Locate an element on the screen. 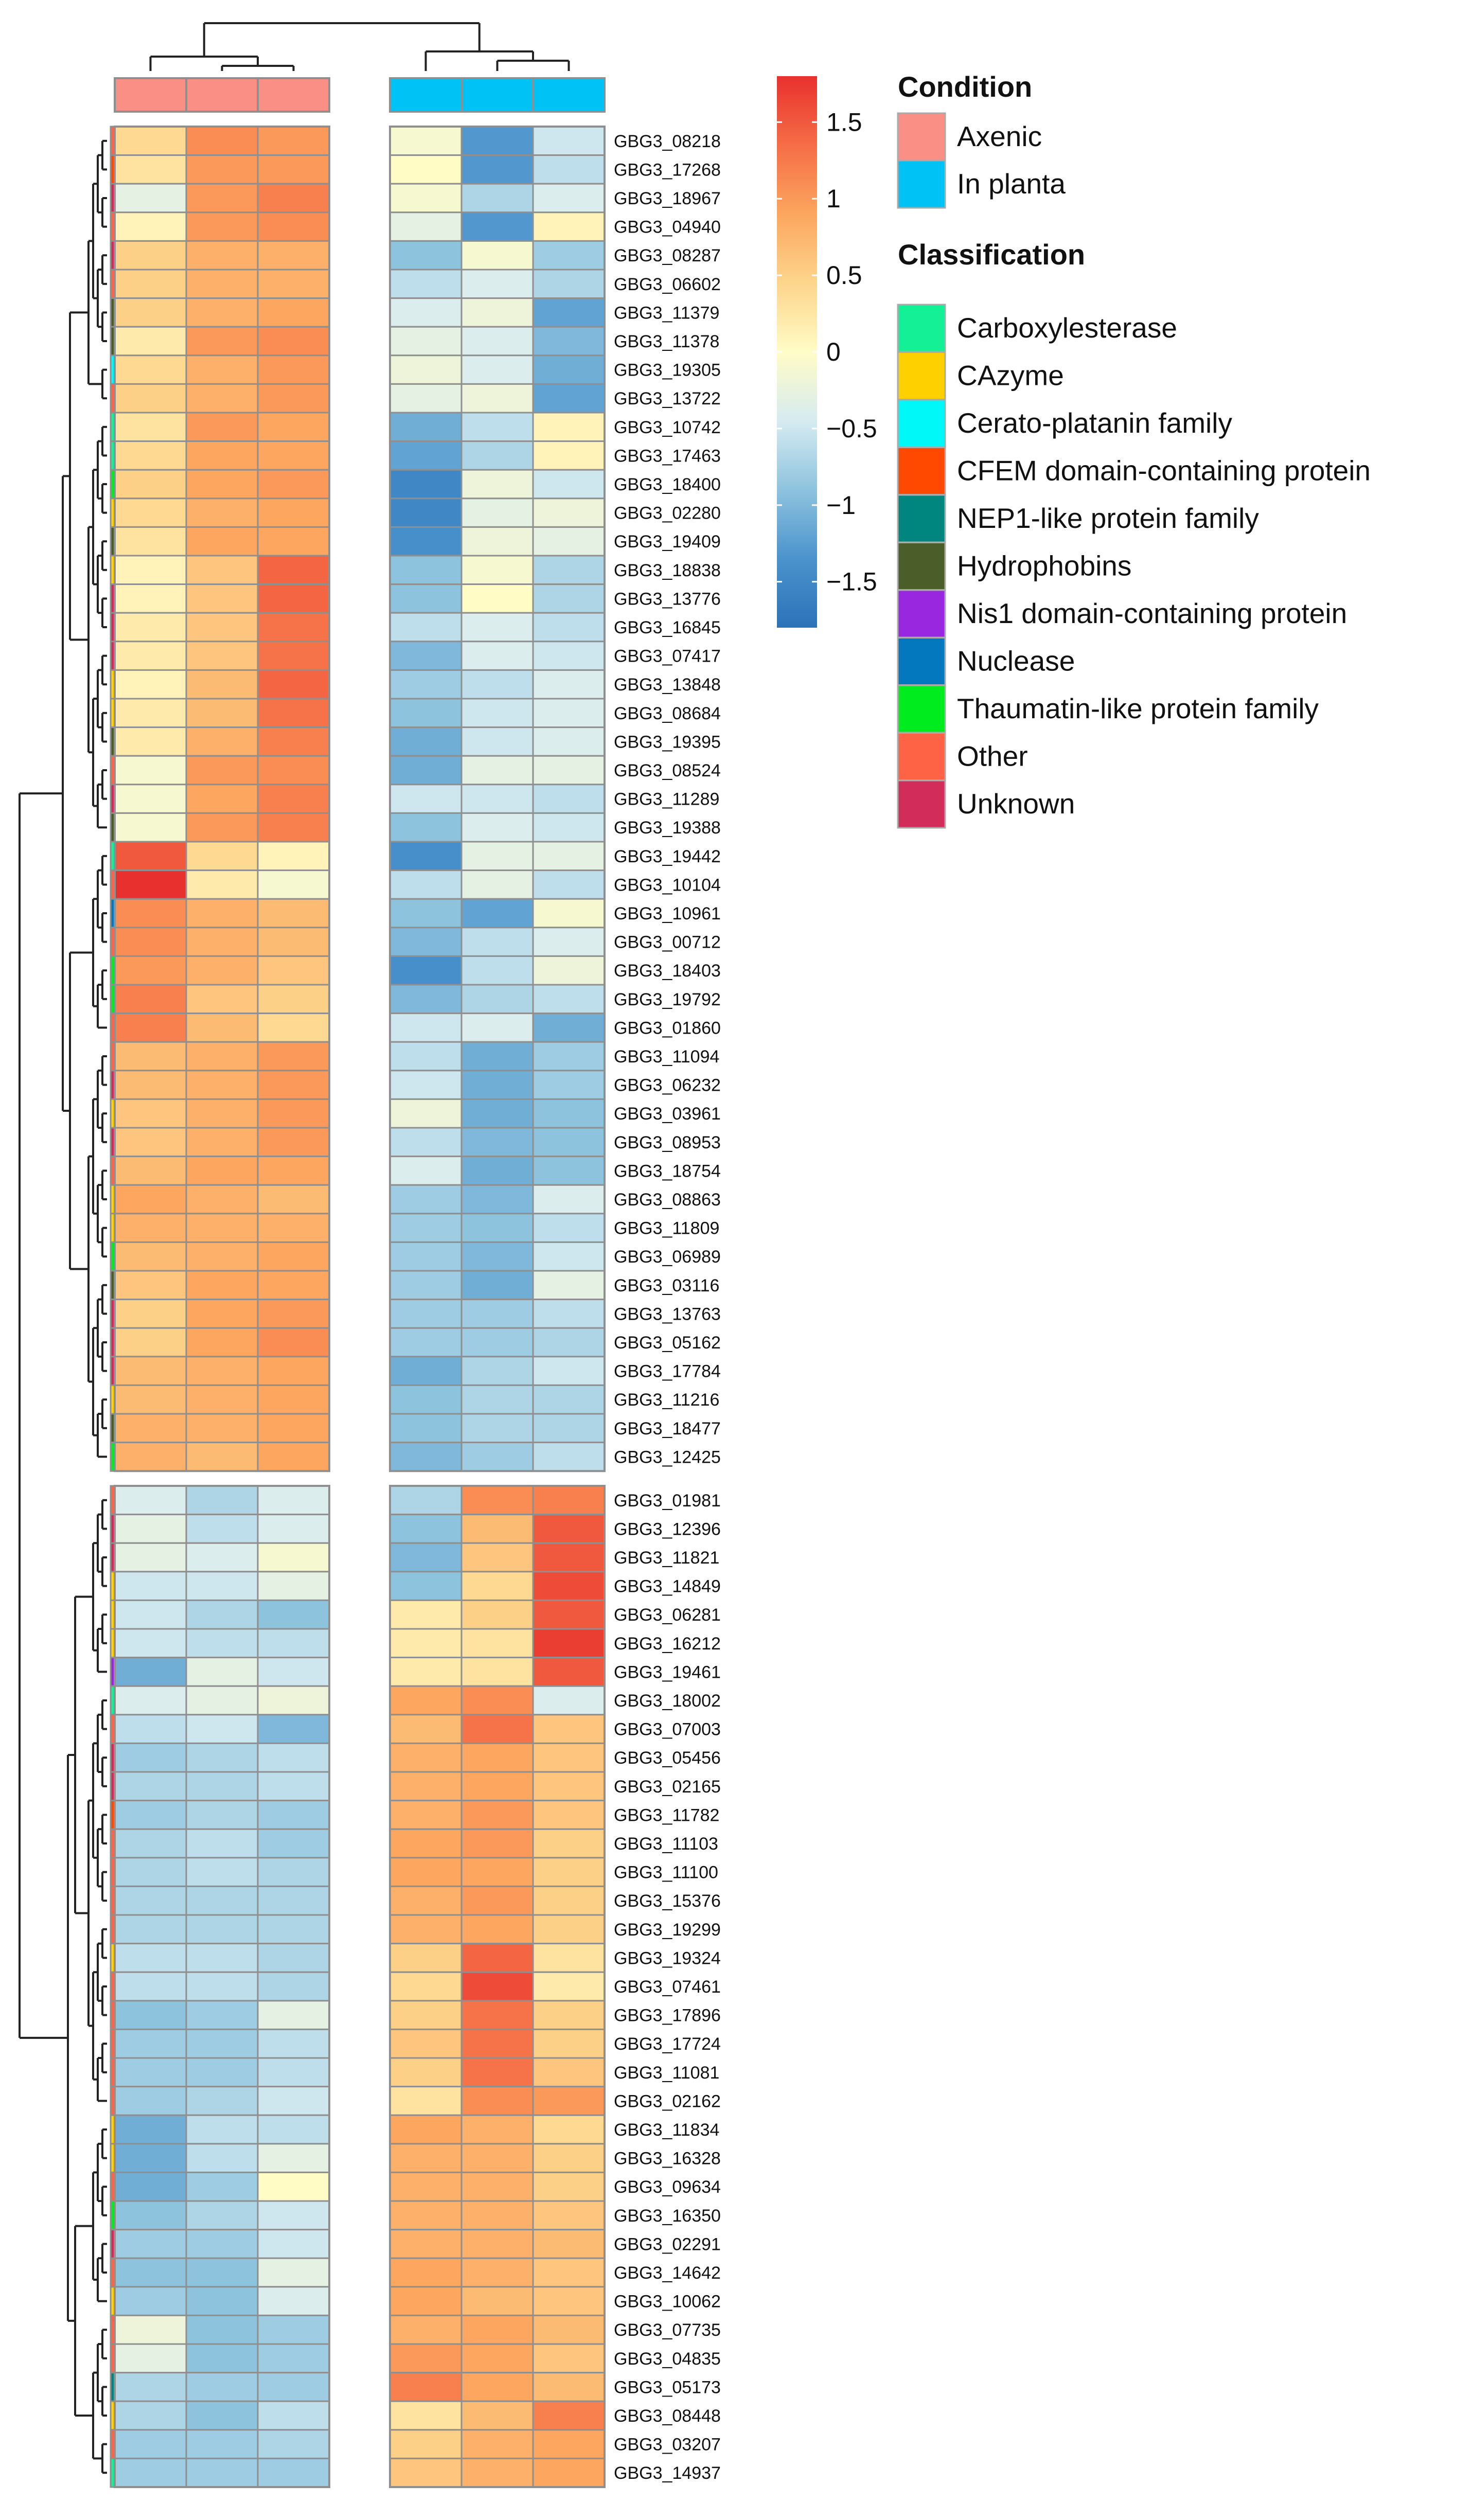 The width and height of the screenshot is (1472, 2520). gene-label: GBG3_18754 is located at coordinates (667, 1171).